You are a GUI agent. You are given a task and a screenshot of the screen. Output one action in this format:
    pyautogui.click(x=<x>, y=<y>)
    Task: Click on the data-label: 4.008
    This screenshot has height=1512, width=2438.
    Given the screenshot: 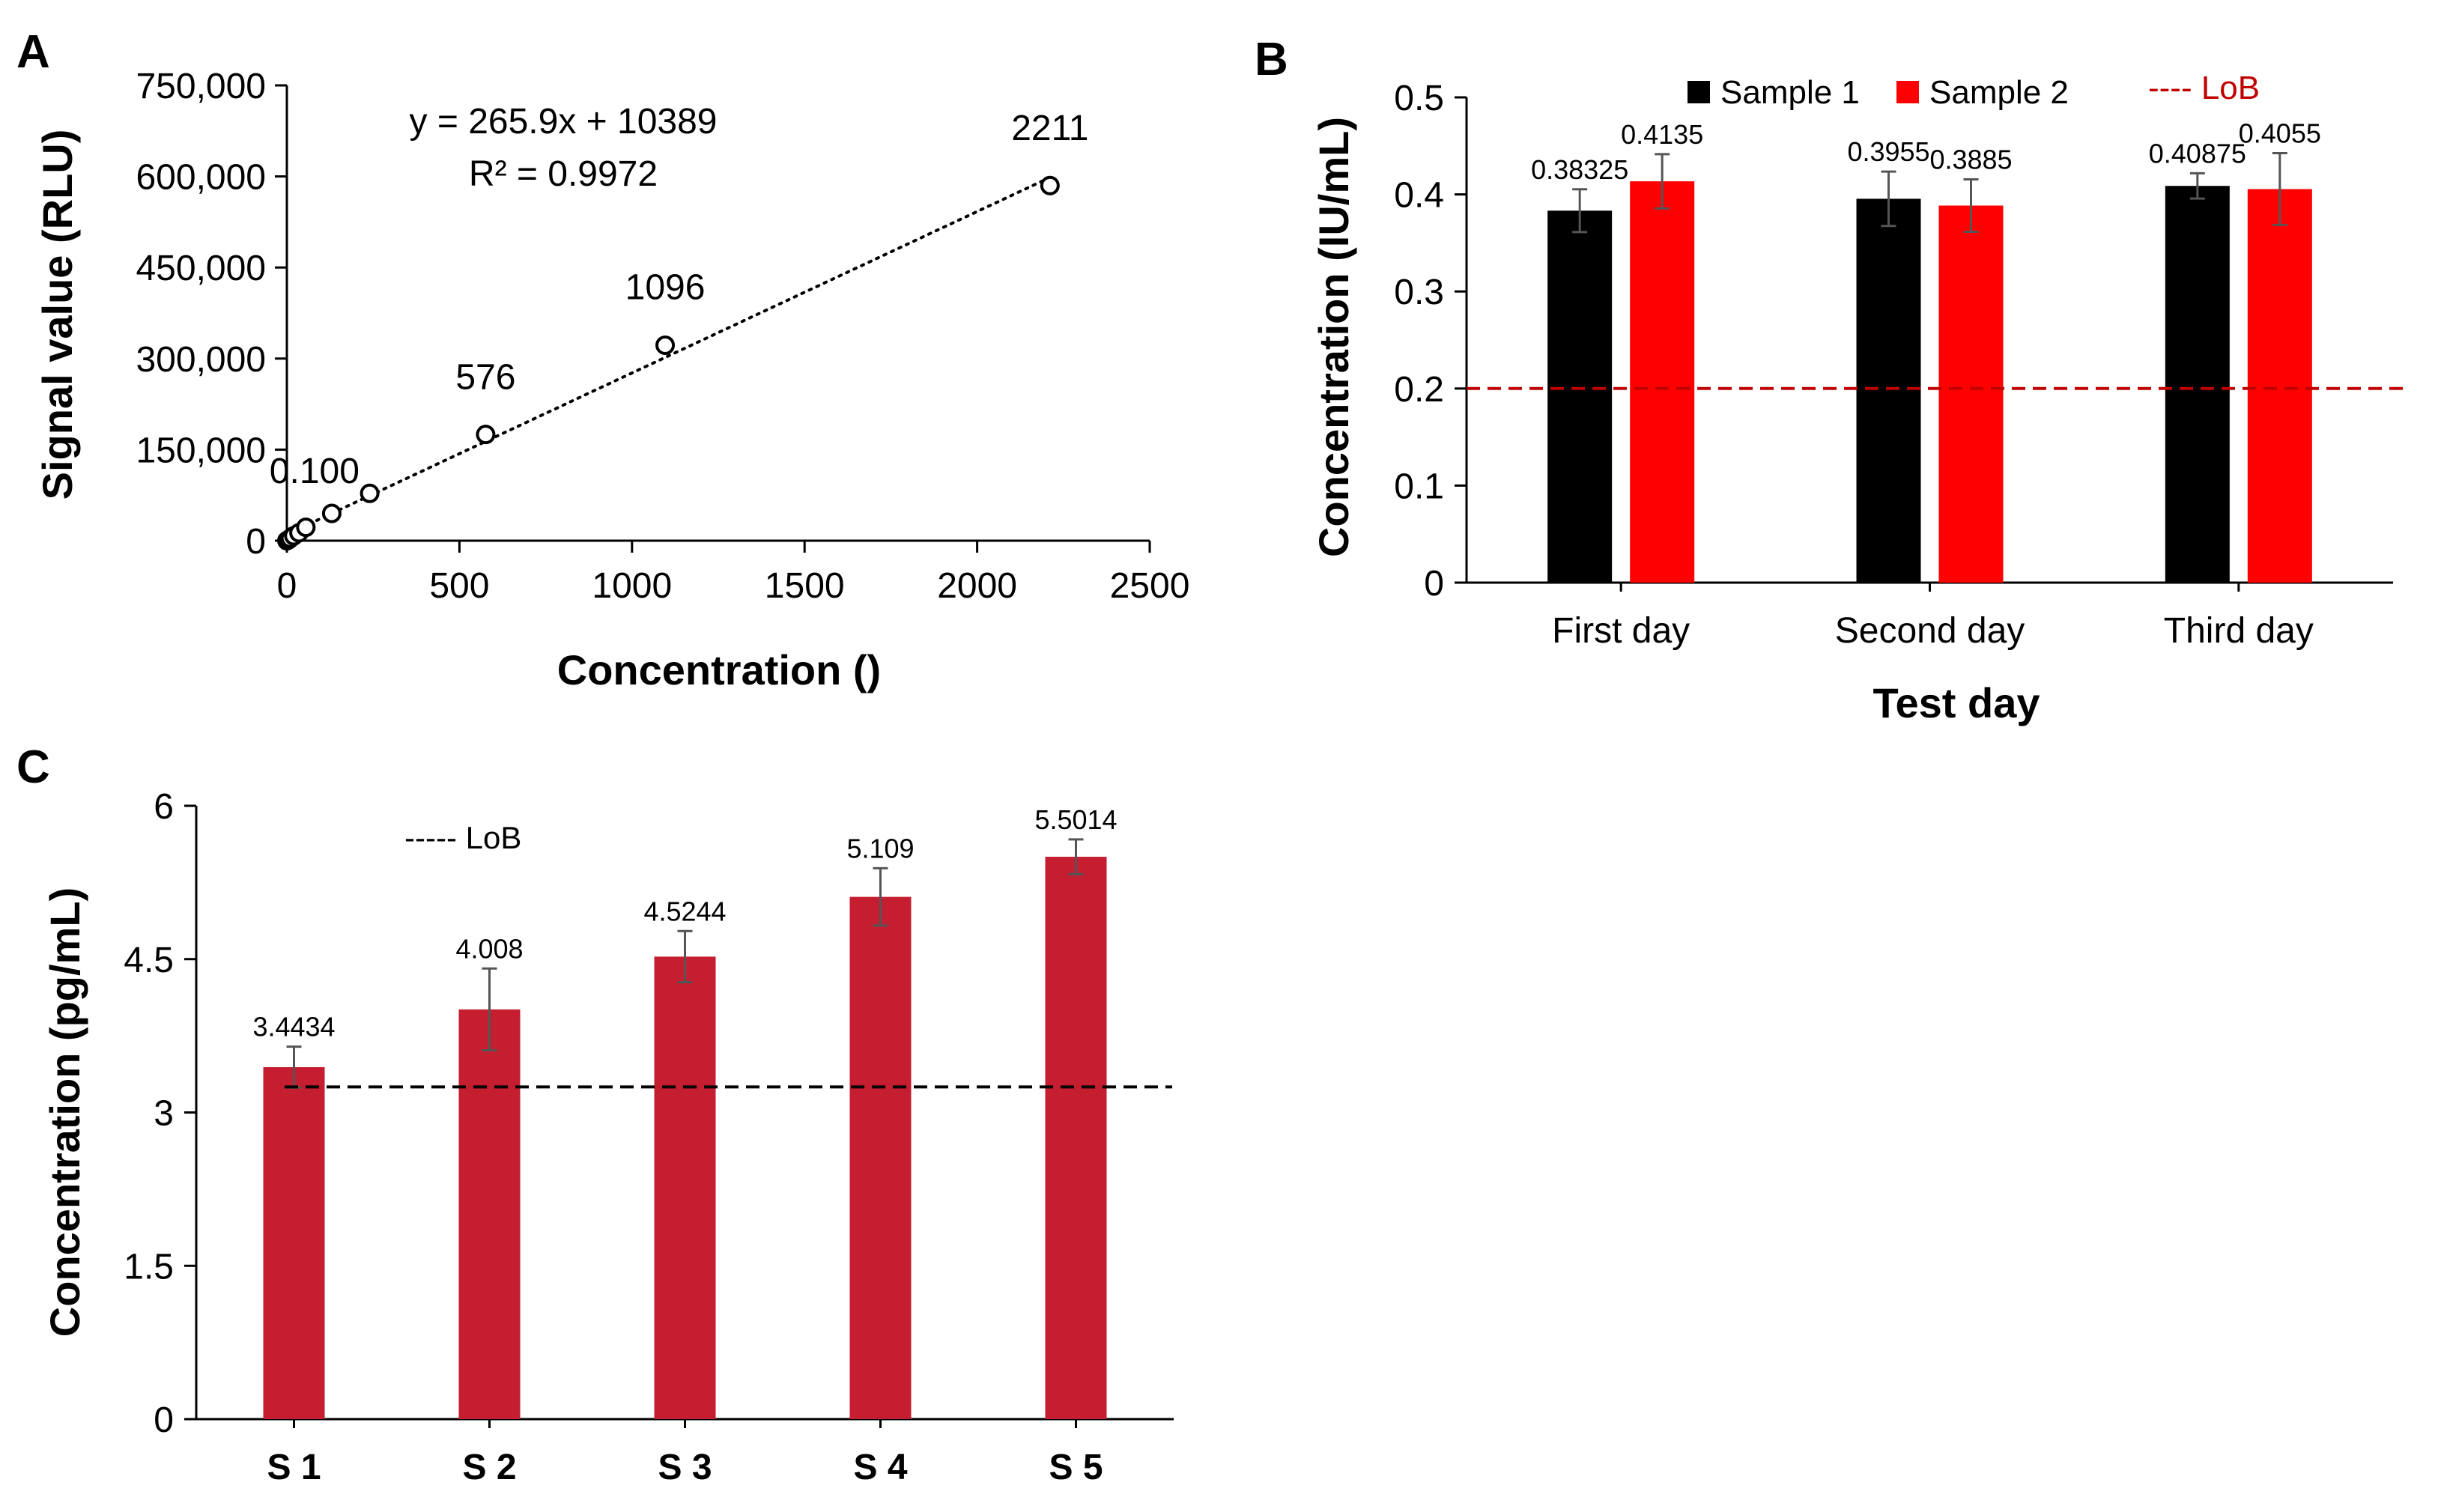 What is the action you would take?
    pyautogui.click(x=489, y=948)
    